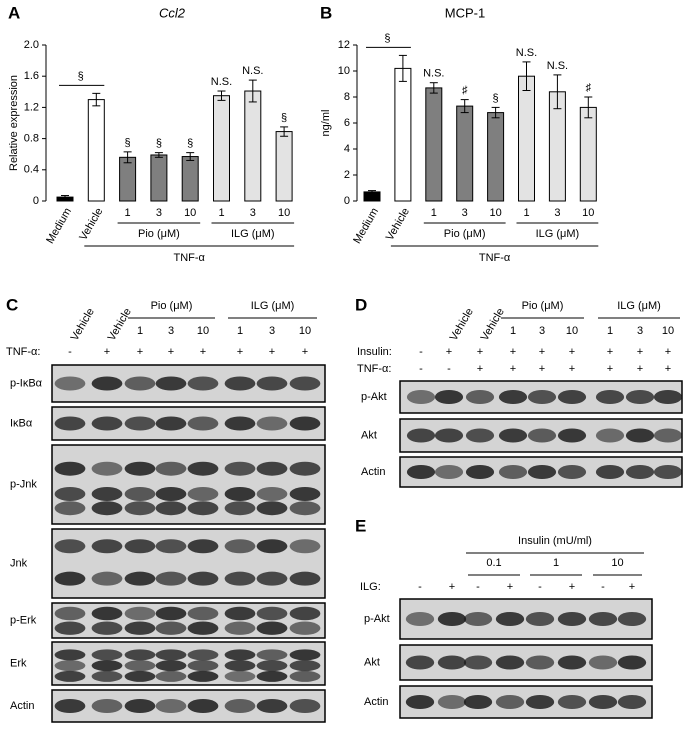 The image size is (685, 736). Describe the element at coordinates (370, 587) in the screenshot. I see `treatment-label: ILG:` at that location.